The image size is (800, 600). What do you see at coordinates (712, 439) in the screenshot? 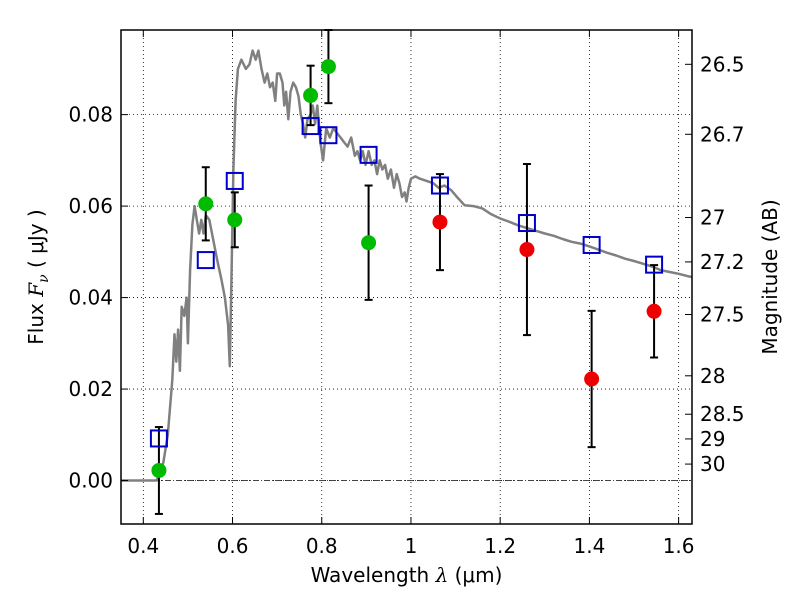
I see `y2-tick-label: 29` at bounding box center [712, 439].